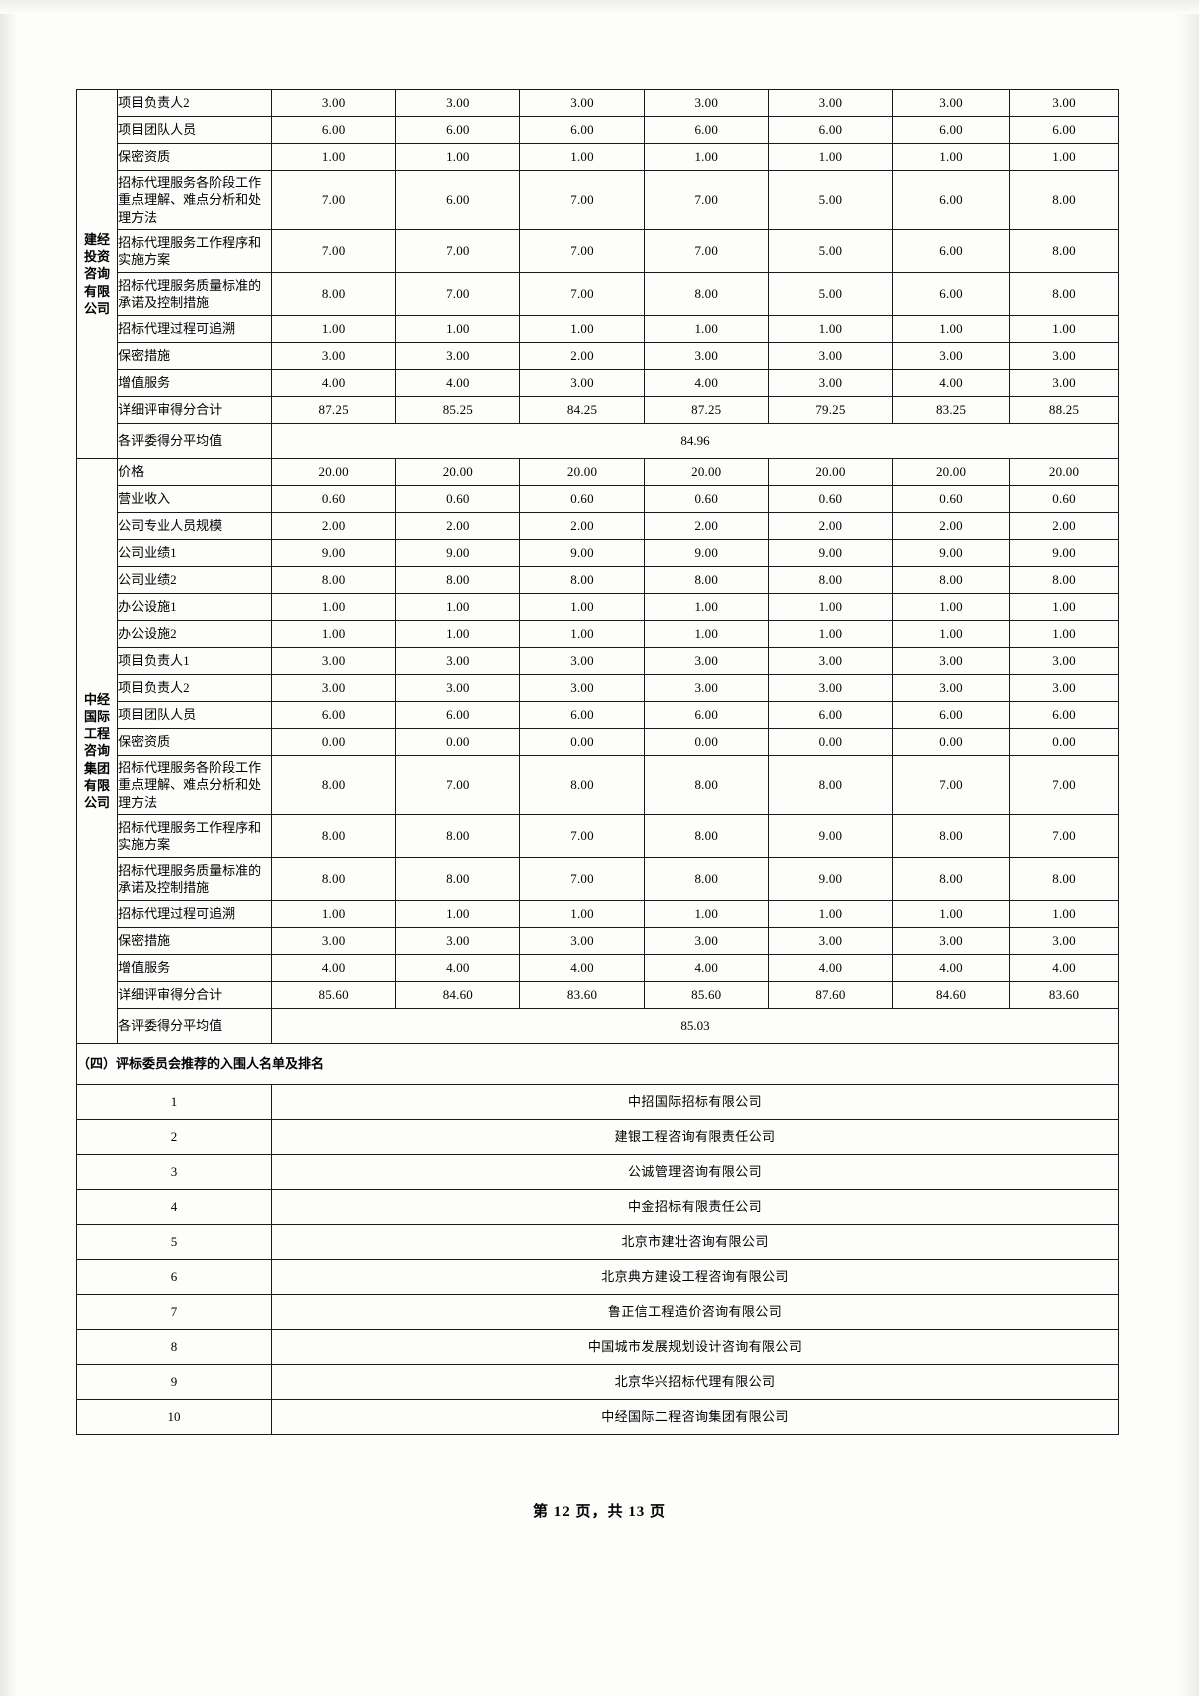  I want to click on shortlist-row: 5 北京市建壮咨询有限公司, so click(597, 1242).